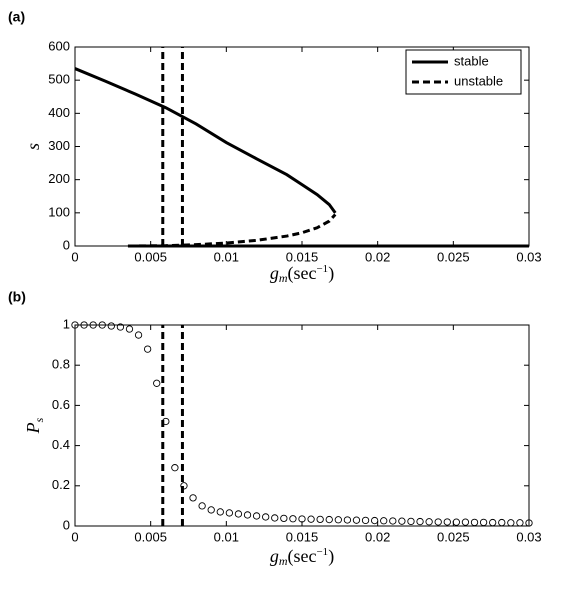  I want to click on y-tick-label: 200, so click(59, 178).